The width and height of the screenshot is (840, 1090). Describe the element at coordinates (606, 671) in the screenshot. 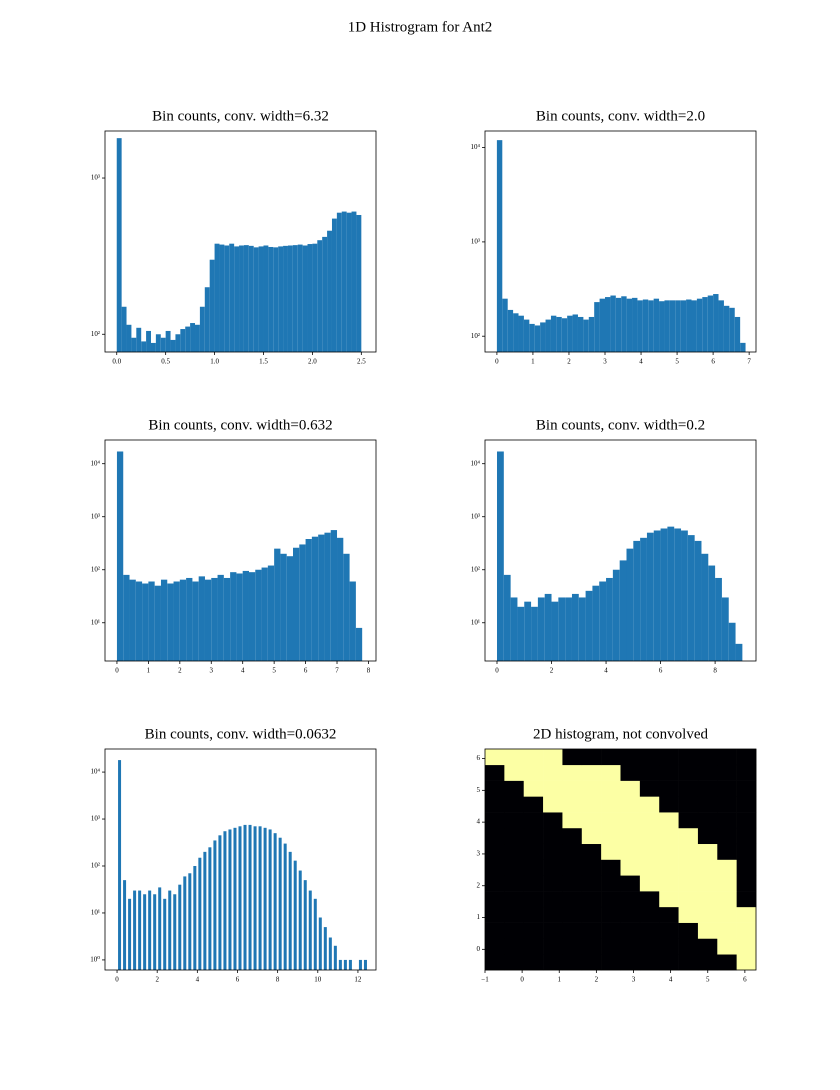

I see `x-tick-label: 4` at that location.